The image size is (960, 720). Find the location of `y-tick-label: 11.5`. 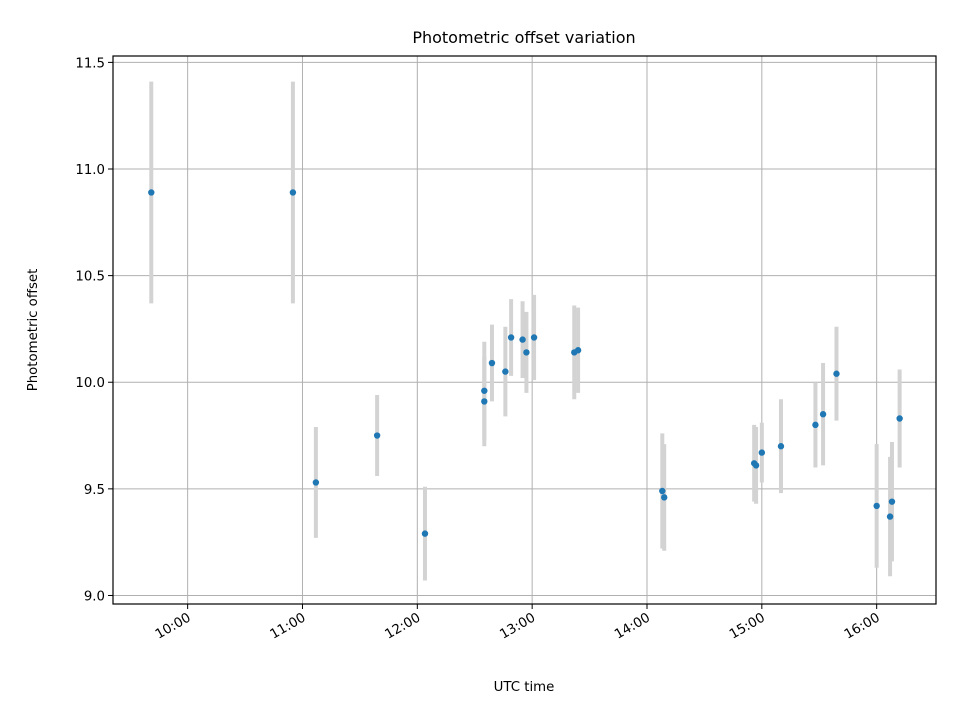

y-tick-label: 11.5 is located at coordinates (90, 63).